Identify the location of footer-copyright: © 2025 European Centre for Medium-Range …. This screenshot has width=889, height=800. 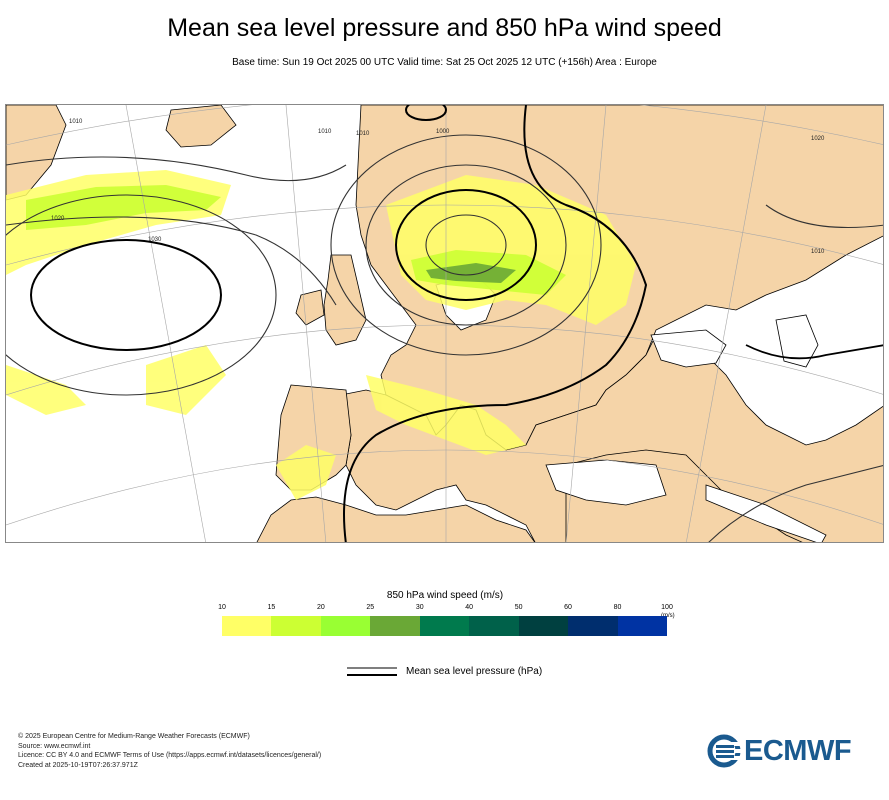
(134, 736).